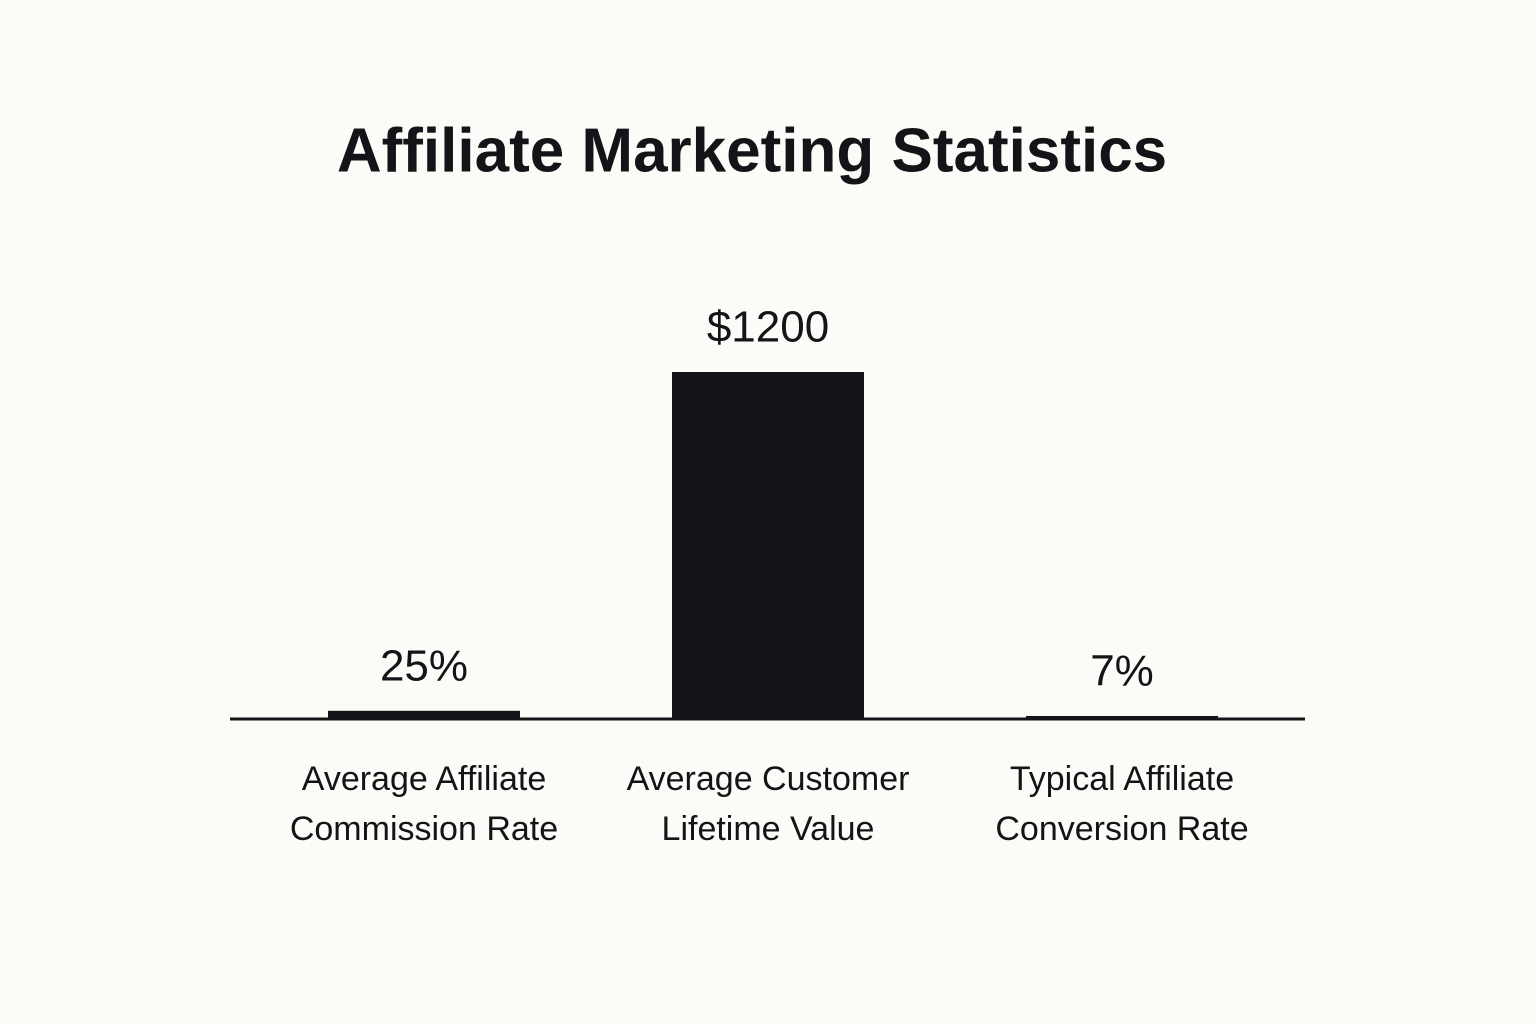 Image resolution: width=1536 pixels, height=1024 pixels. I want to click on category-label: Average Customer Lifetime Value, so click(768, 804).